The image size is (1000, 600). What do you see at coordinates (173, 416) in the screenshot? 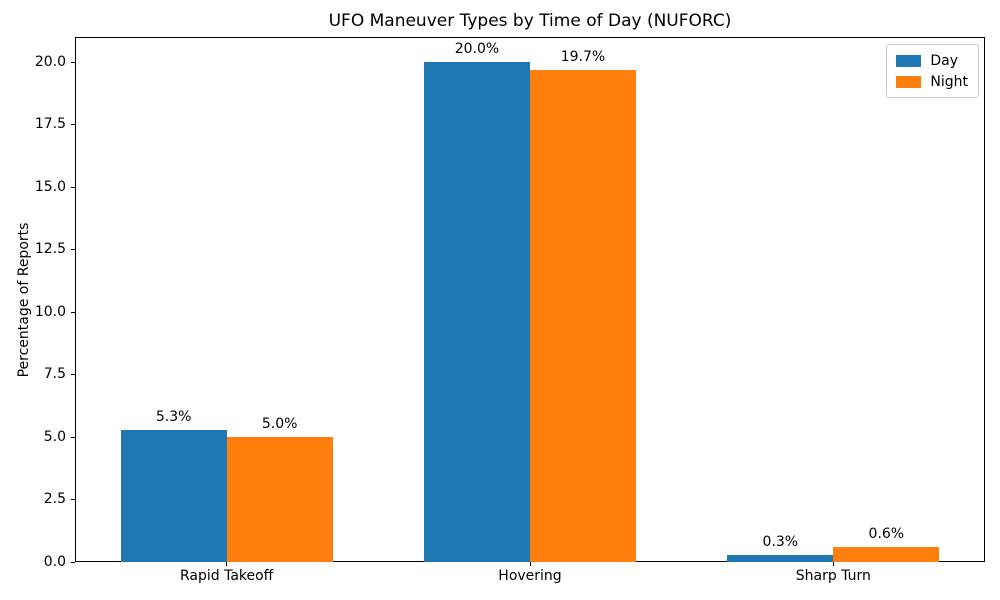
I see `bar-value-label: 5.3%` at bounding box center [173, 416].